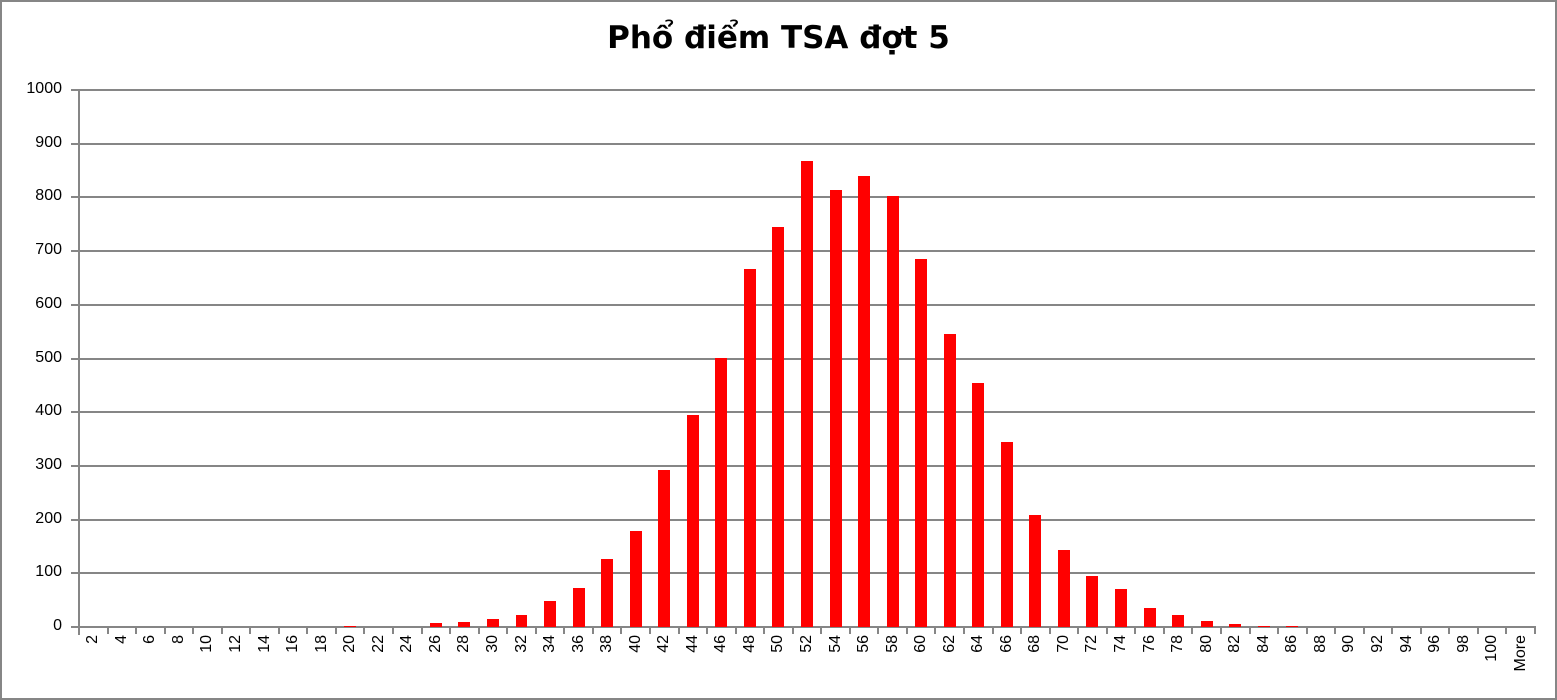 This screenshot has width=1557, height=700. I want to click on x-tick-label: 88, so click(1320, 644).